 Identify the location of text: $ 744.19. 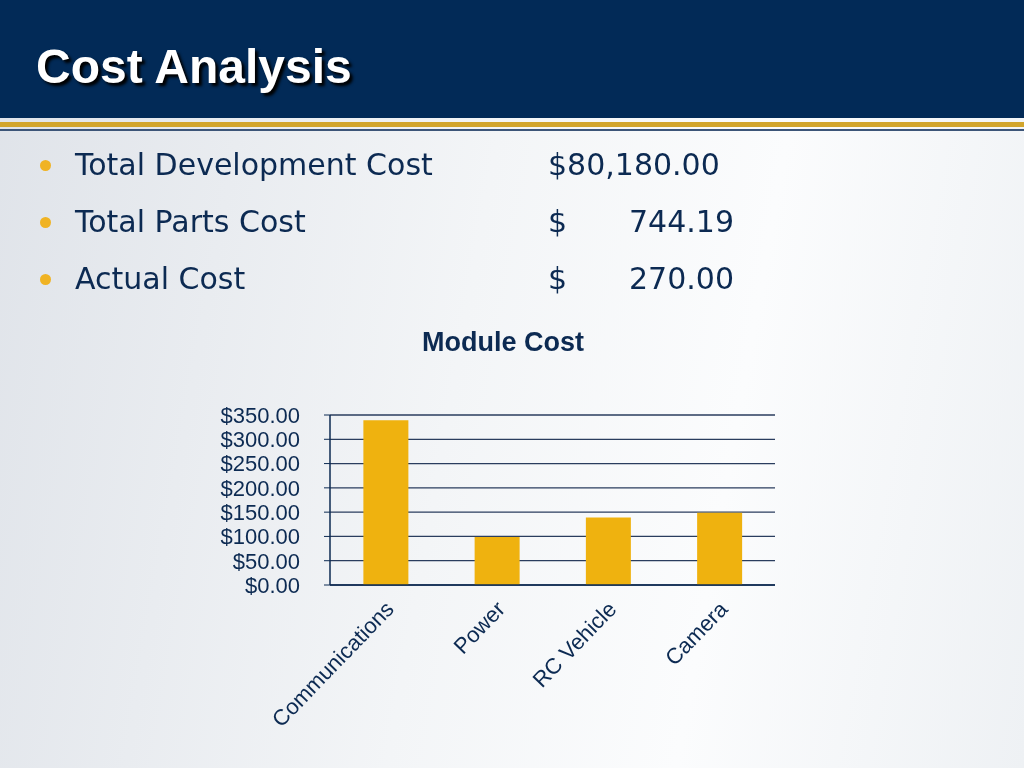
(641, 221).